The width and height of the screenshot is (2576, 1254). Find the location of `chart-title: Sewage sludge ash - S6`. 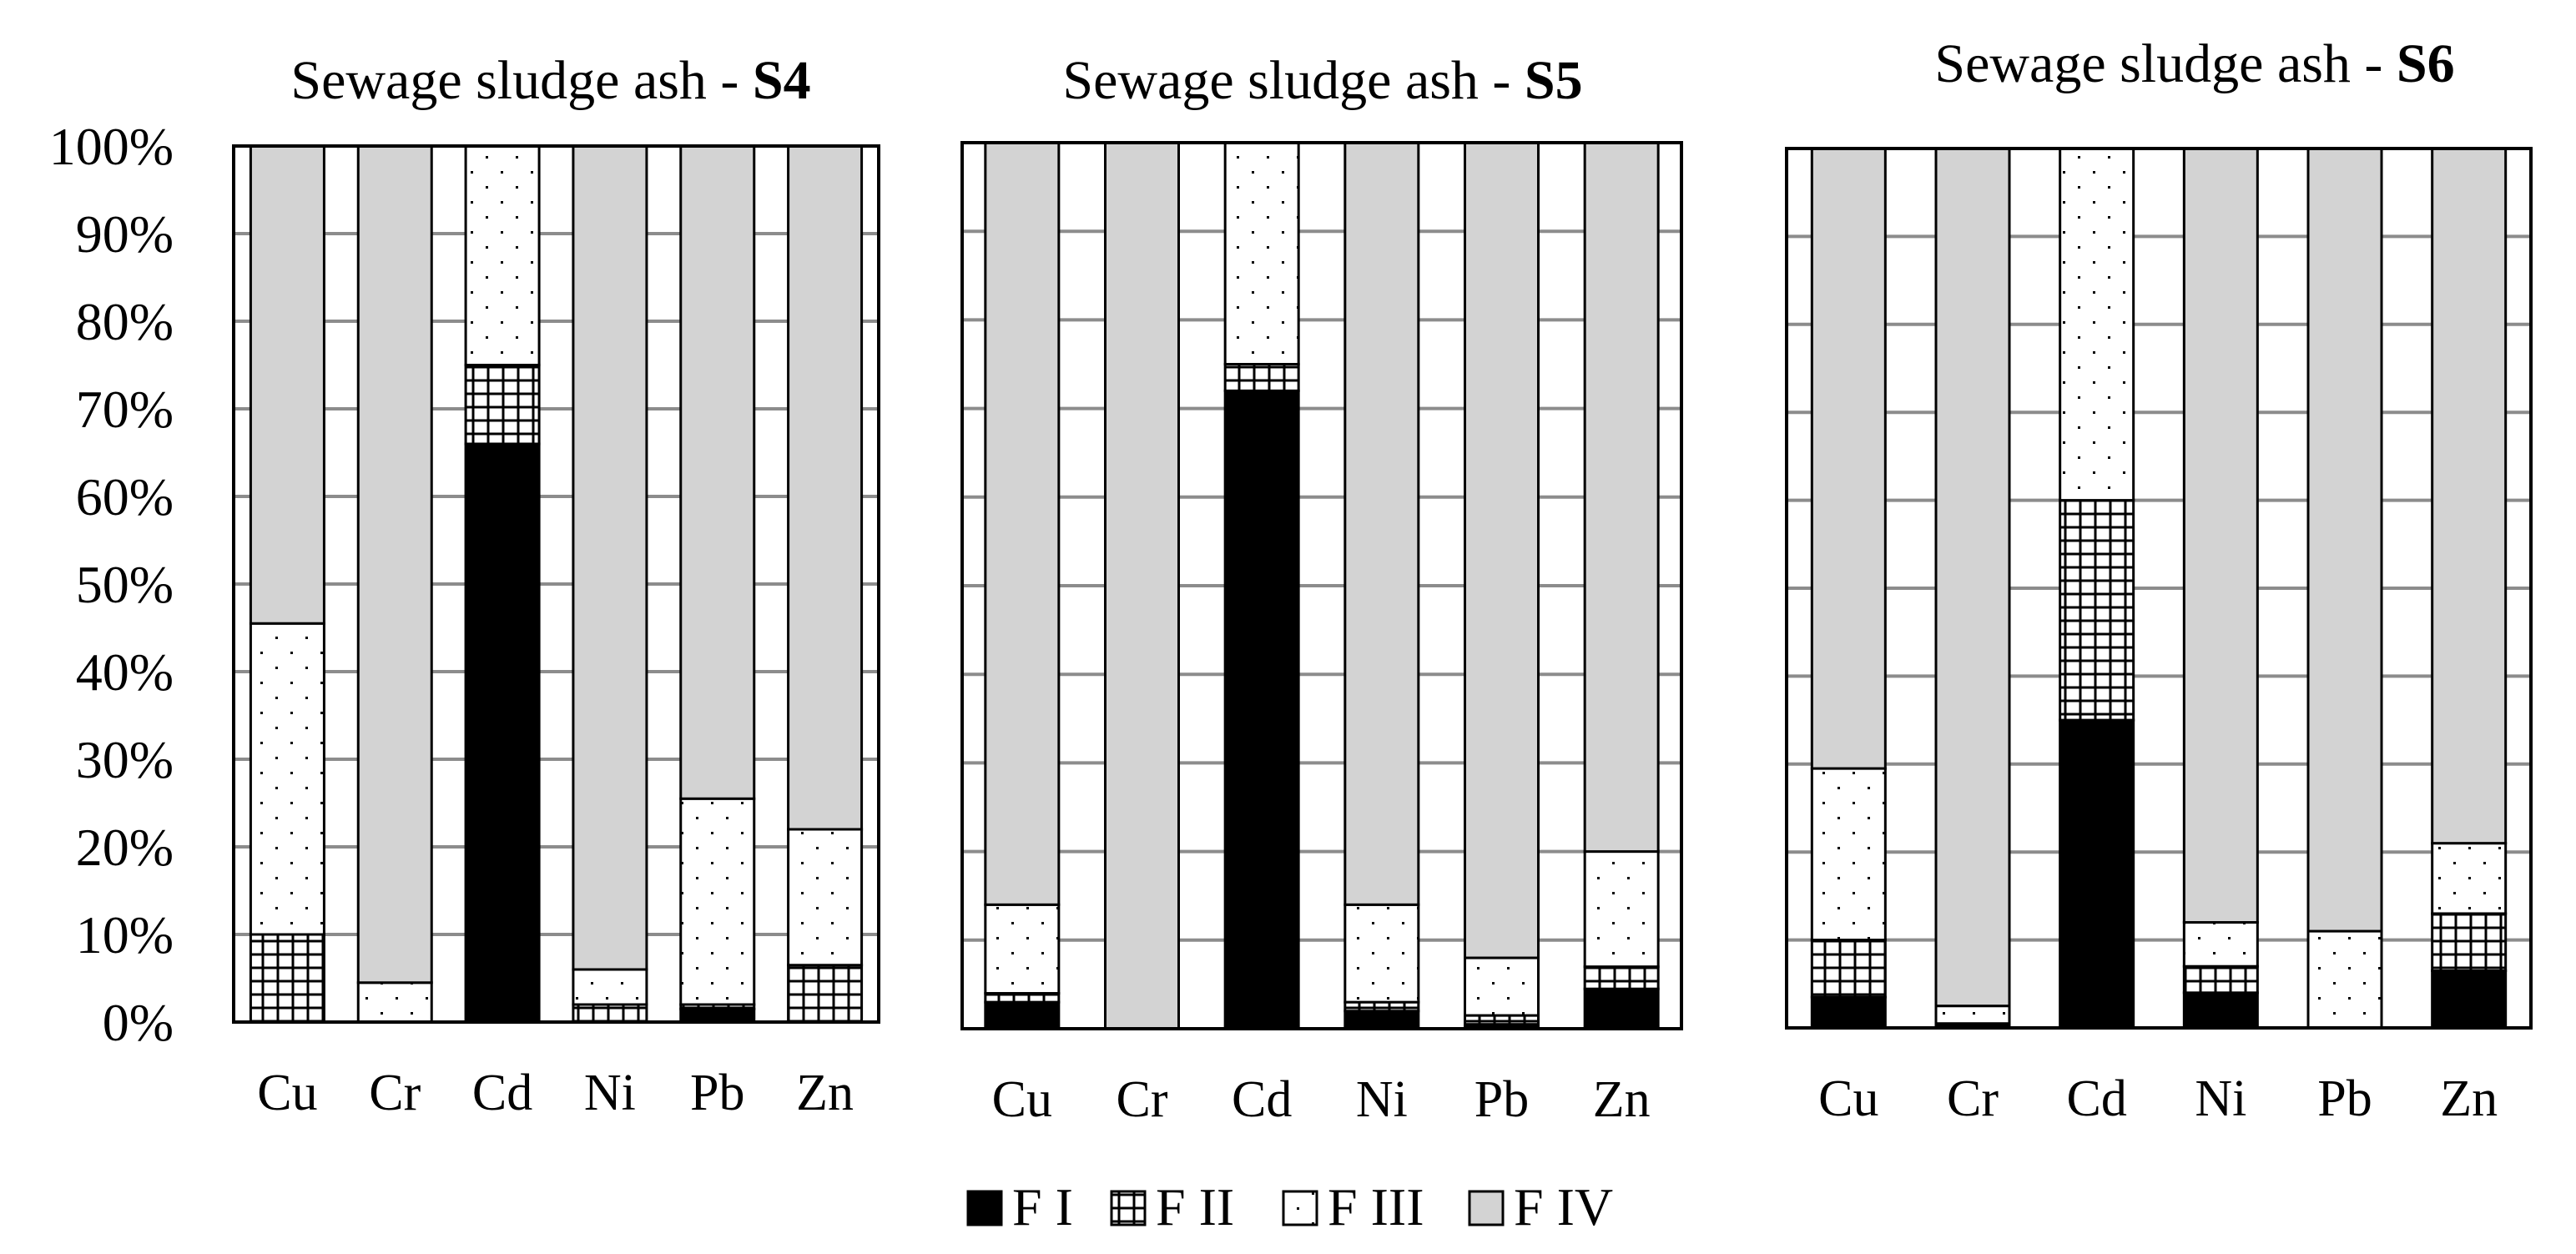

chart-title: Sewage sludge ash - S6 is located at coordinates (2194, 64).